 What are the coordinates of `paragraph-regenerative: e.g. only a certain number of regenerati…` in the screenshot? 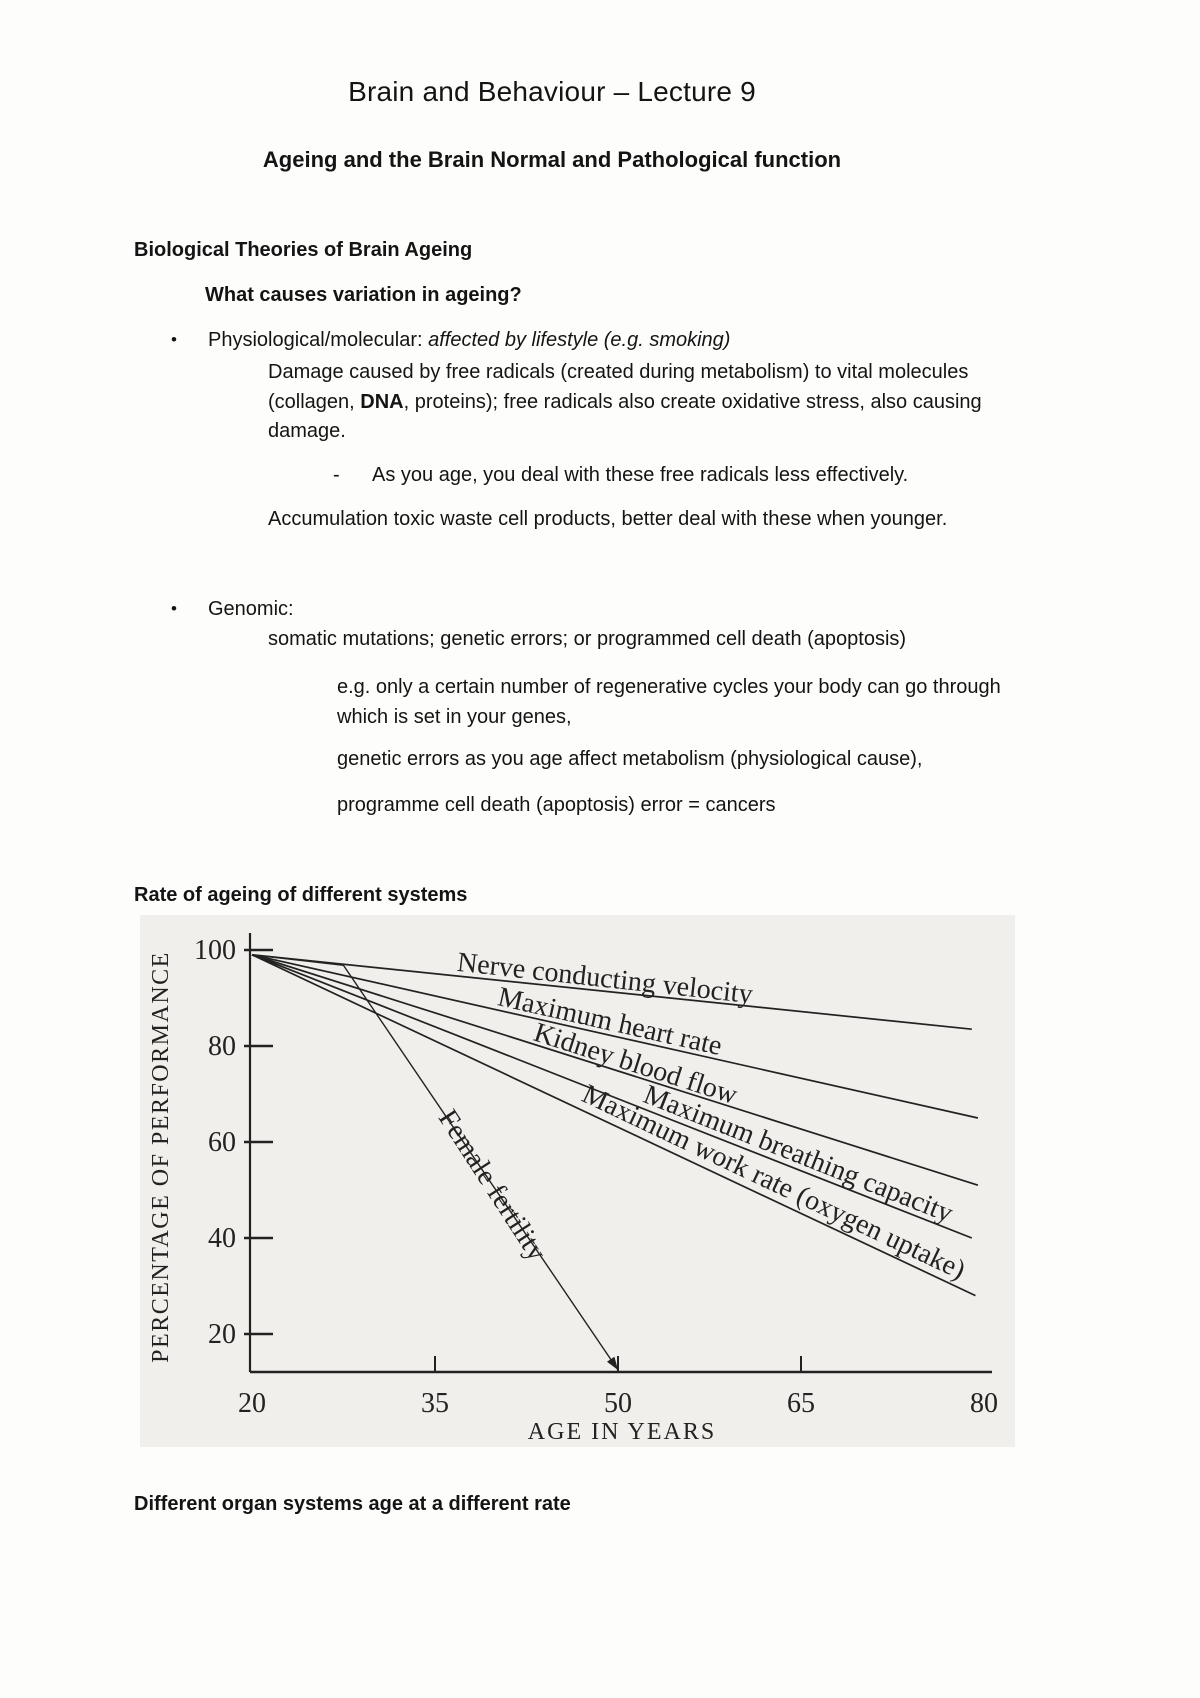 It's located at (669, 702).